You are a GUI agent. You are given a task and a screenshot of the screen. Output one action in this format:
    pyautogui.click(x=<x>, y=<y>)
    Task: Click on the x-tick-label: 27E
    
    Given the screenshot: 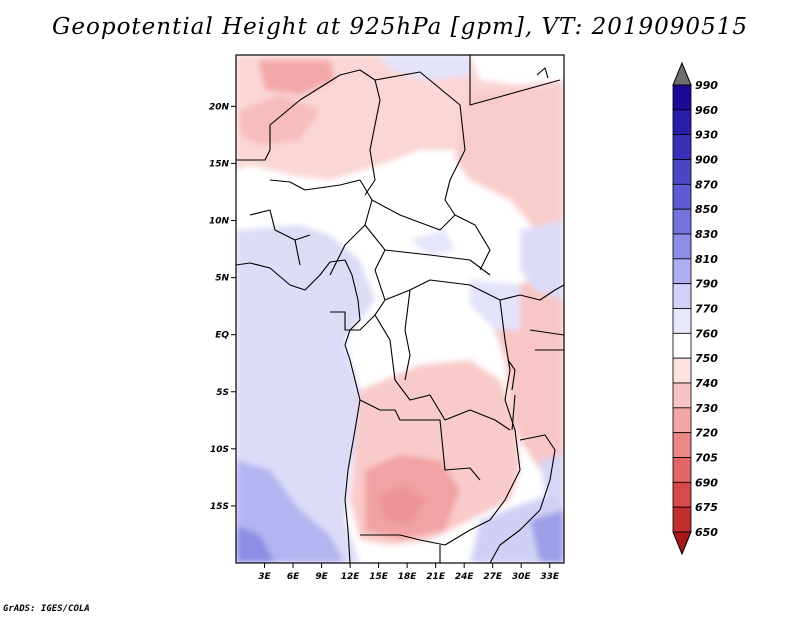 What is the action you would take?
    pyautogui.click(x=493, y=577)
    